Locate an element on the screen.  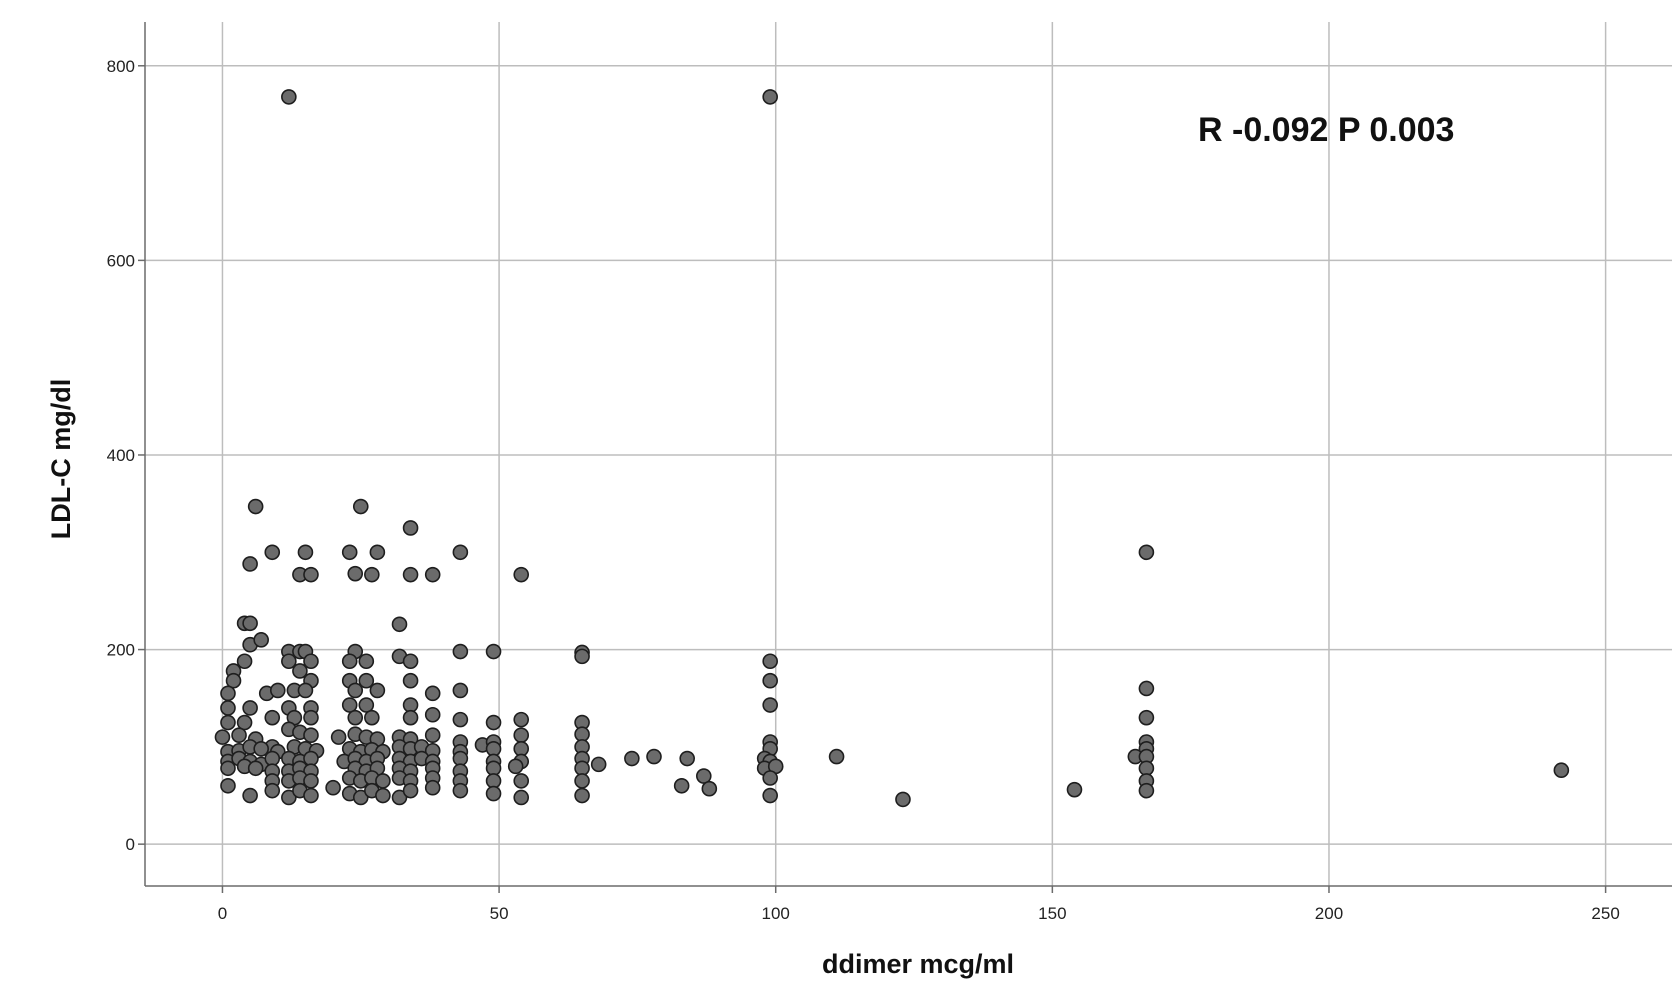
y-tick-label: 400 is located at coordinates (121, 455).